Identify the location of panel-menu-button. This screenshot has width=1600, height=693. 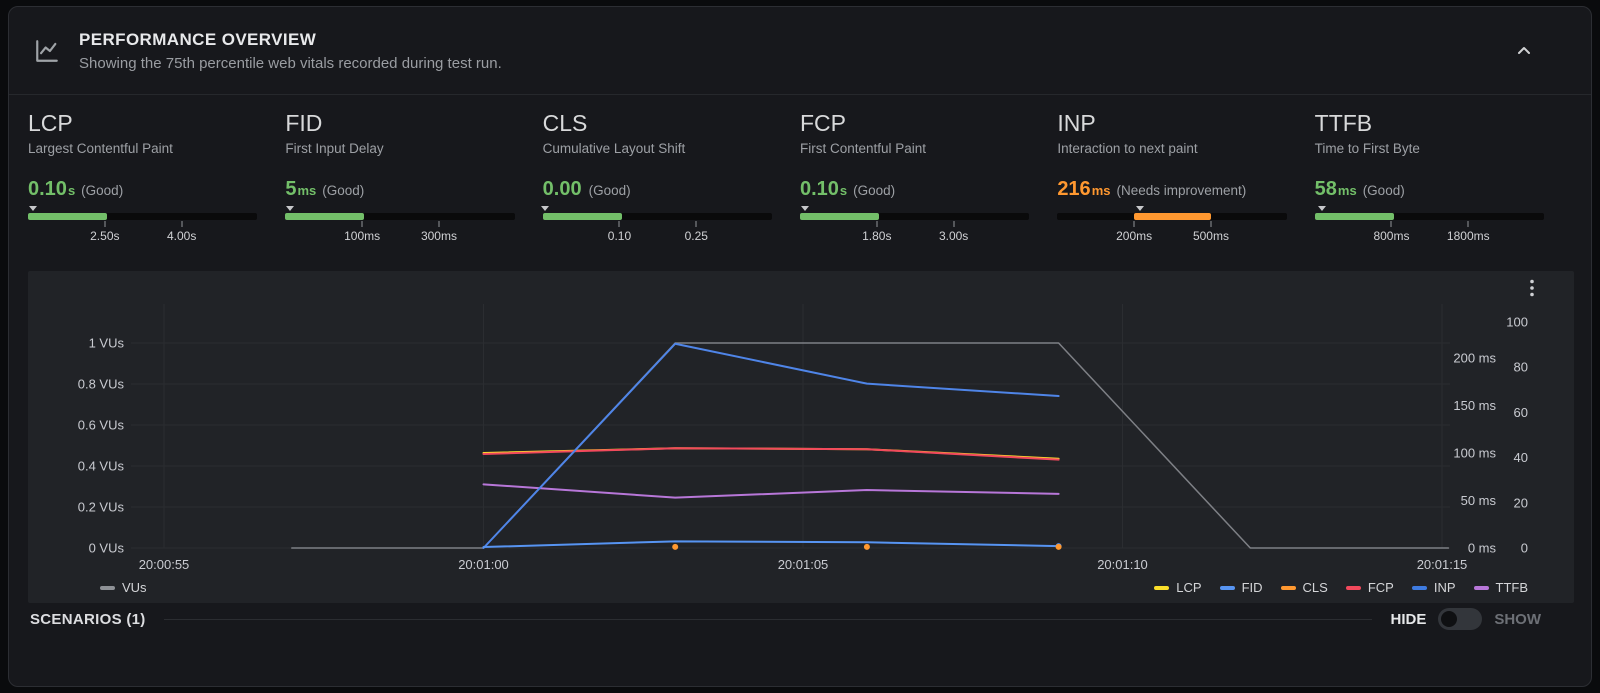
(1543, 292).